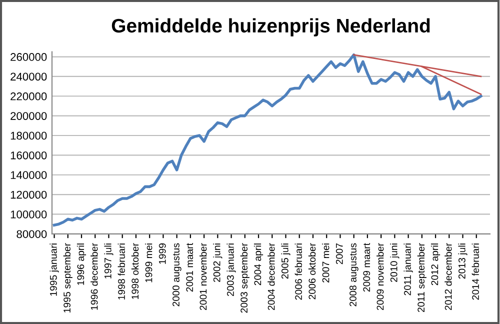  I want to click on x-tick-label: 2007, so click(339, 253).